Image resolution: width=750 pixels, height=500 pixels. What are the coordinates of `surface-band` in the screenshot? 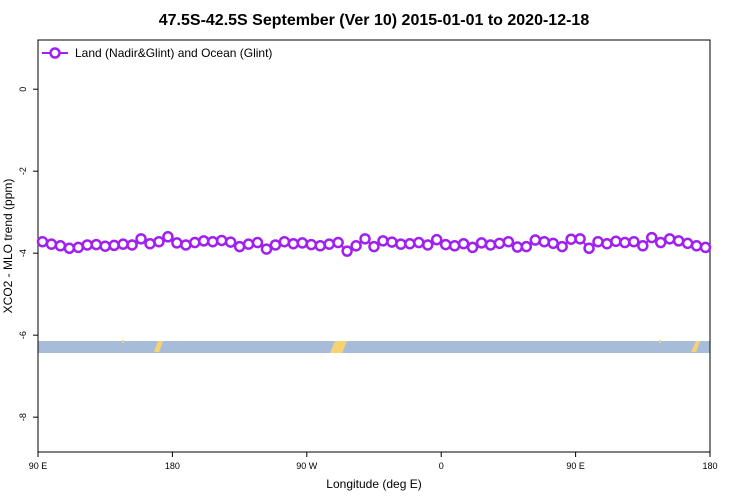 It's located at (374, 346).